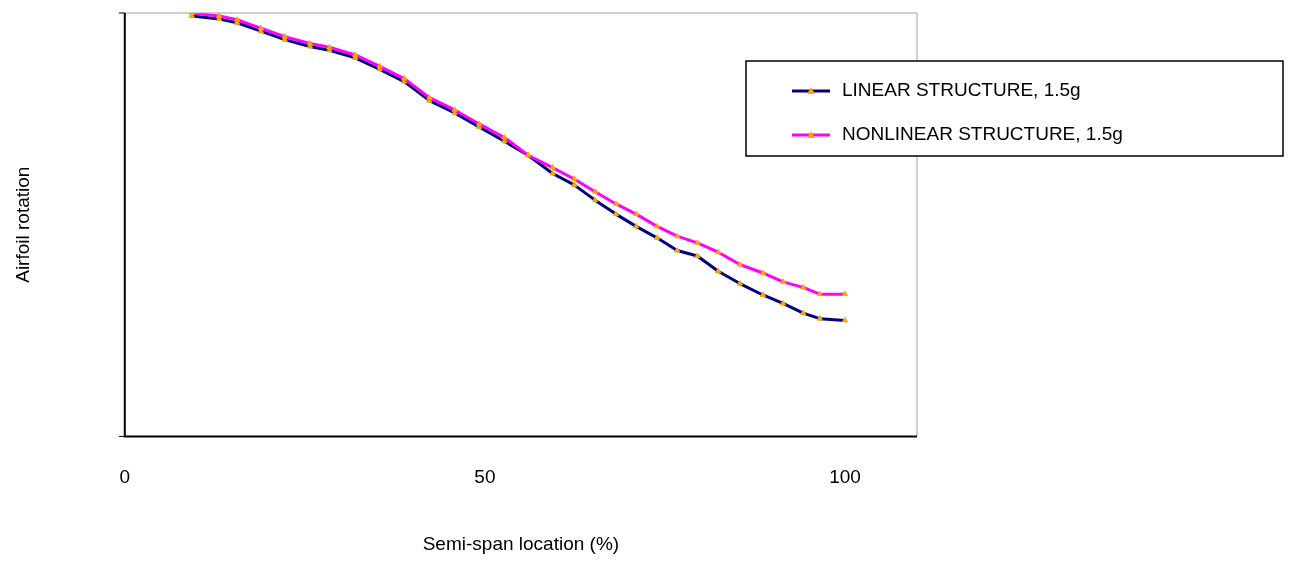  I want to click on legend-label: LINEAR STRUCTURE, 1.5g, so click(961, 90).